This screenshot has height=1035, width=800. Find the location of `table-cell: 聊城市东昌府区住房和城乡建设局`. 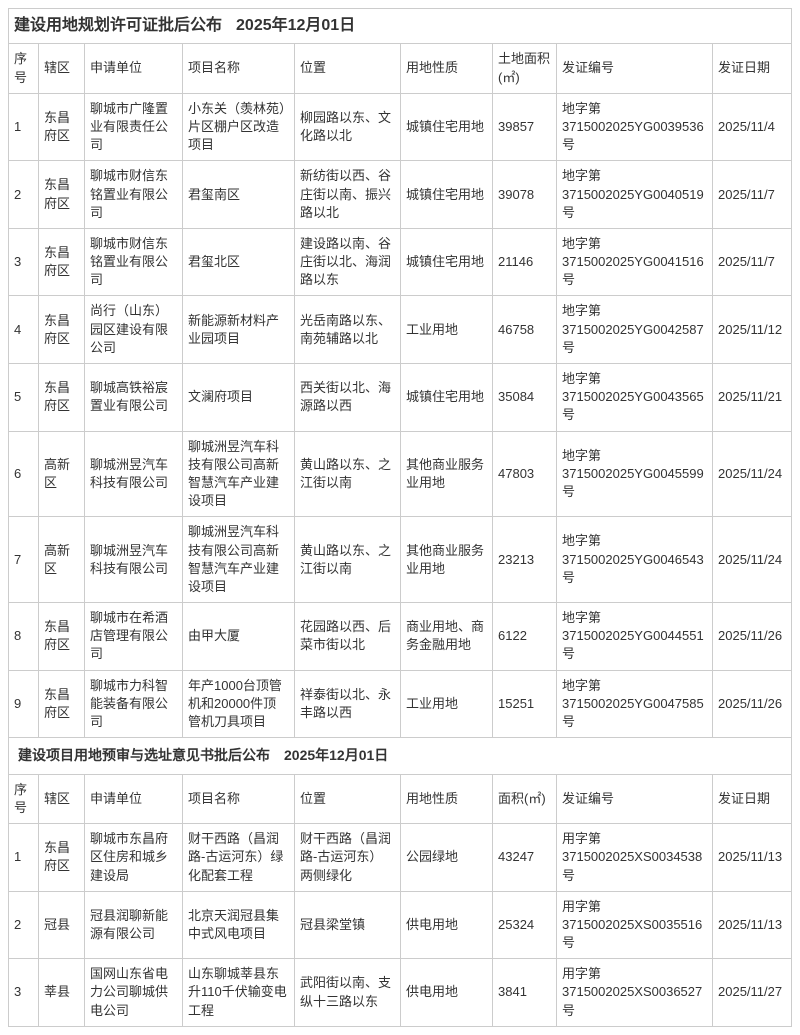

table-cell: 聊城市东昌府区住房和城乡建设局 is located at coordinates (133, 857).